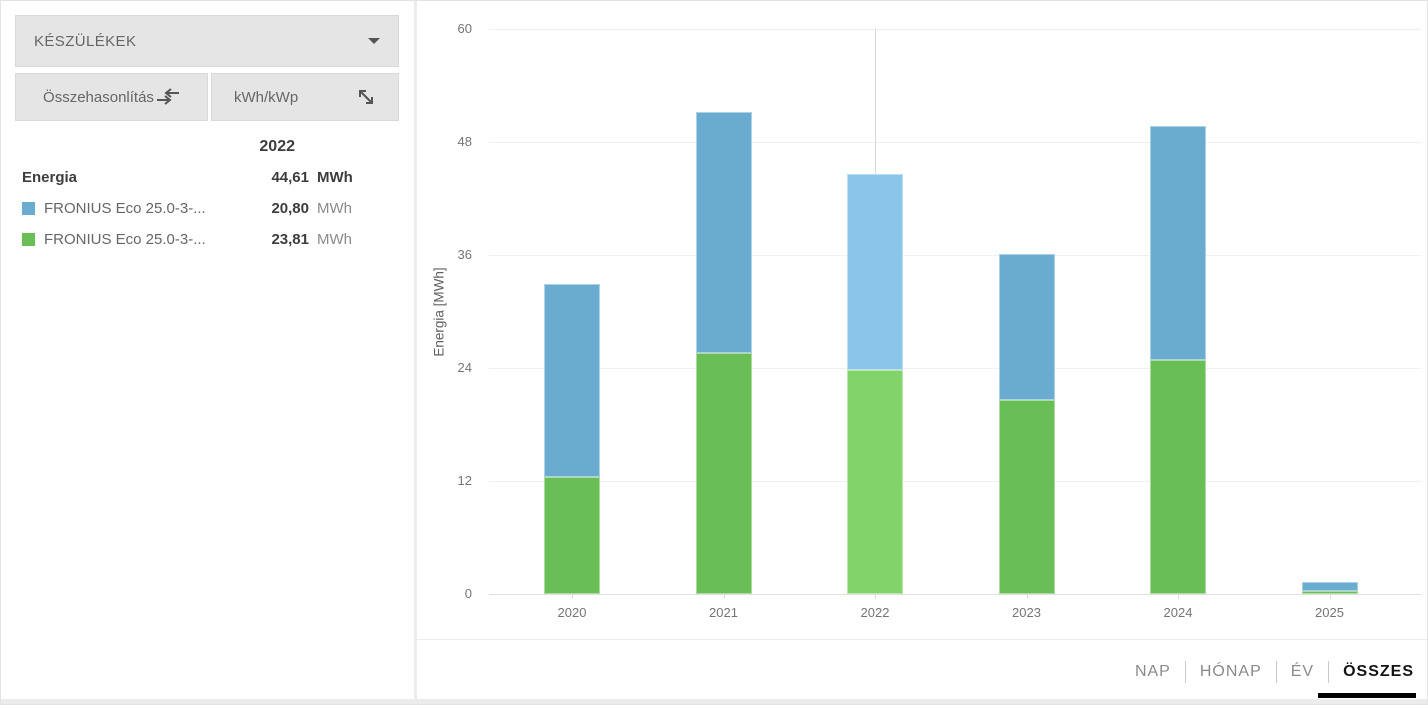  I want to click on devices-dropdown: KÉSZÜLÉKEK, so click(207, 41).